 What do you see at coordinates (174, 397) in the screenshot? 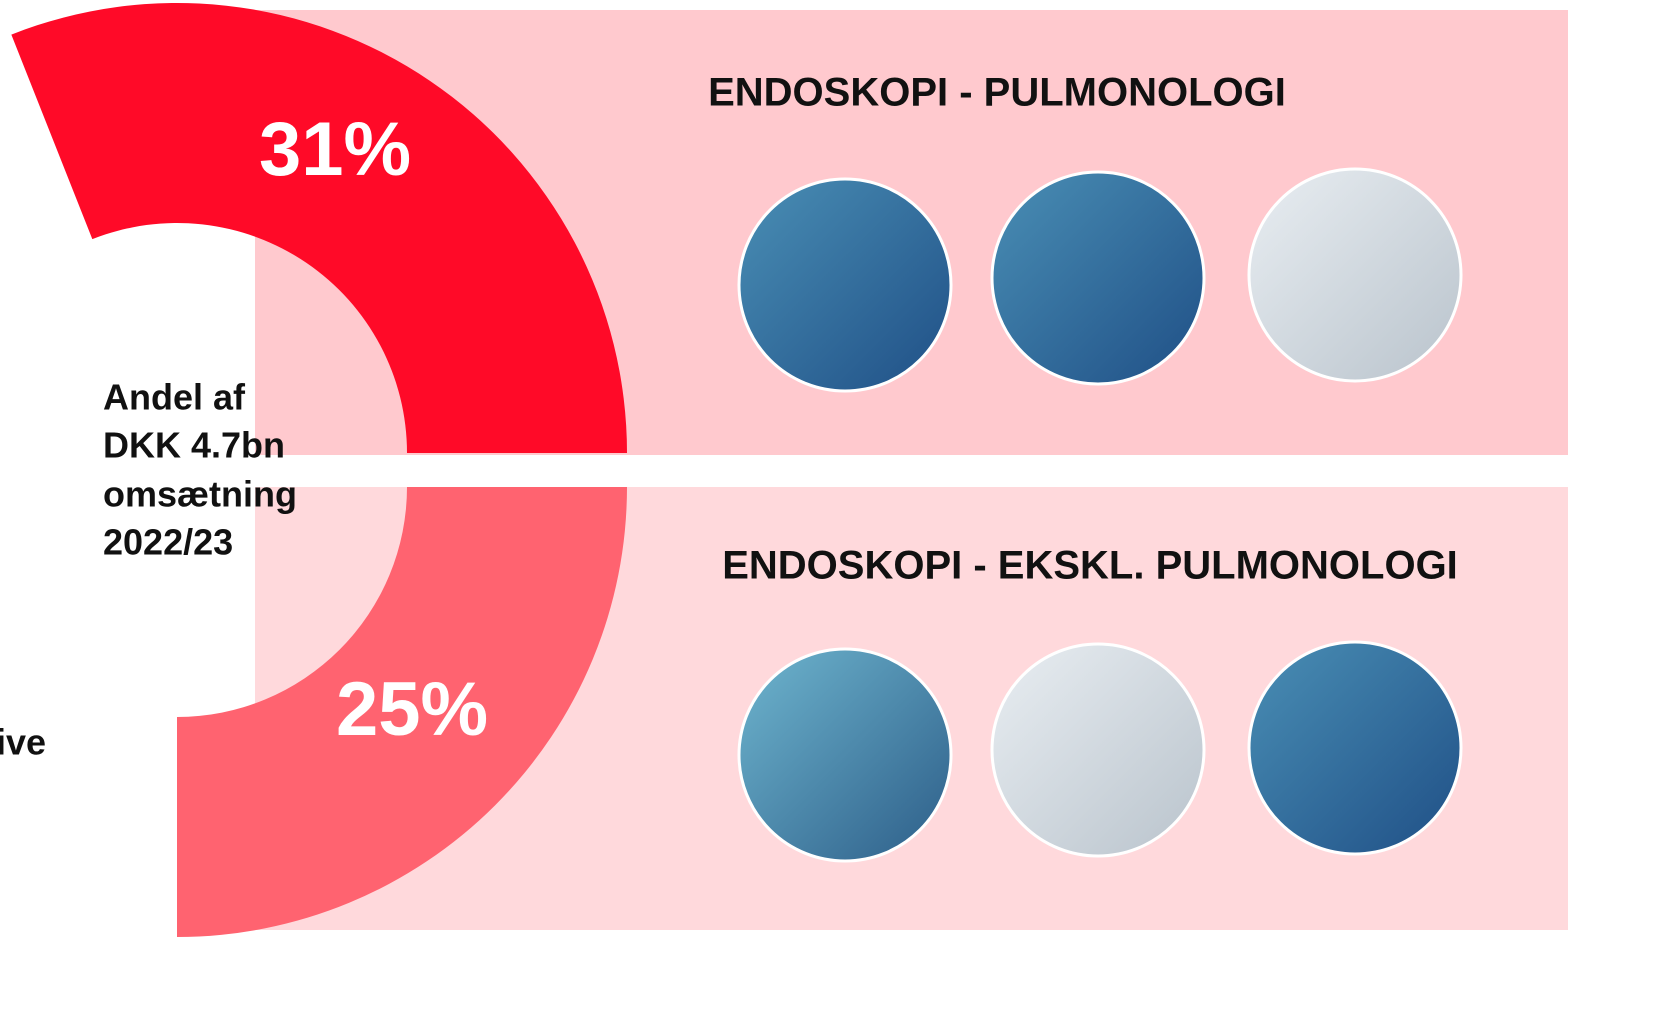
I see `center-text: Andel af` at bounding box center [174, 397].